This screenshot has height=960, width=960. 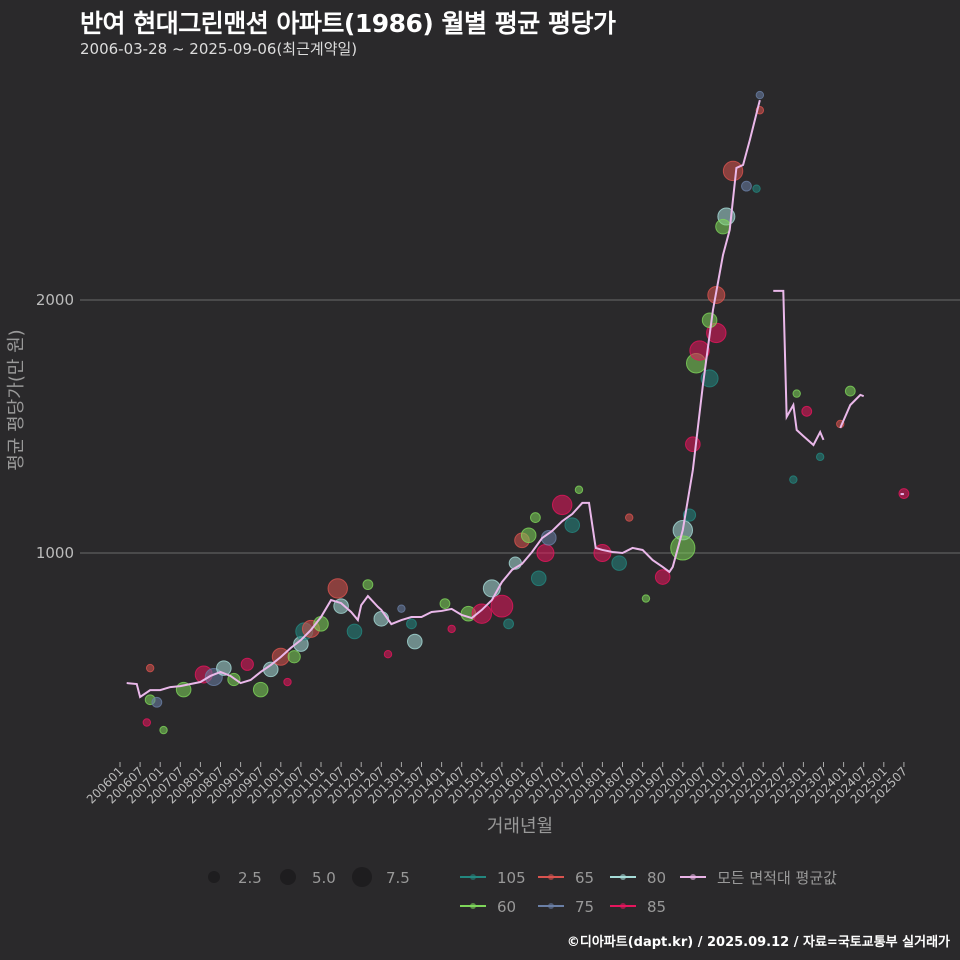 I want to click on legend-label: 105, so click(x=511, y=878).